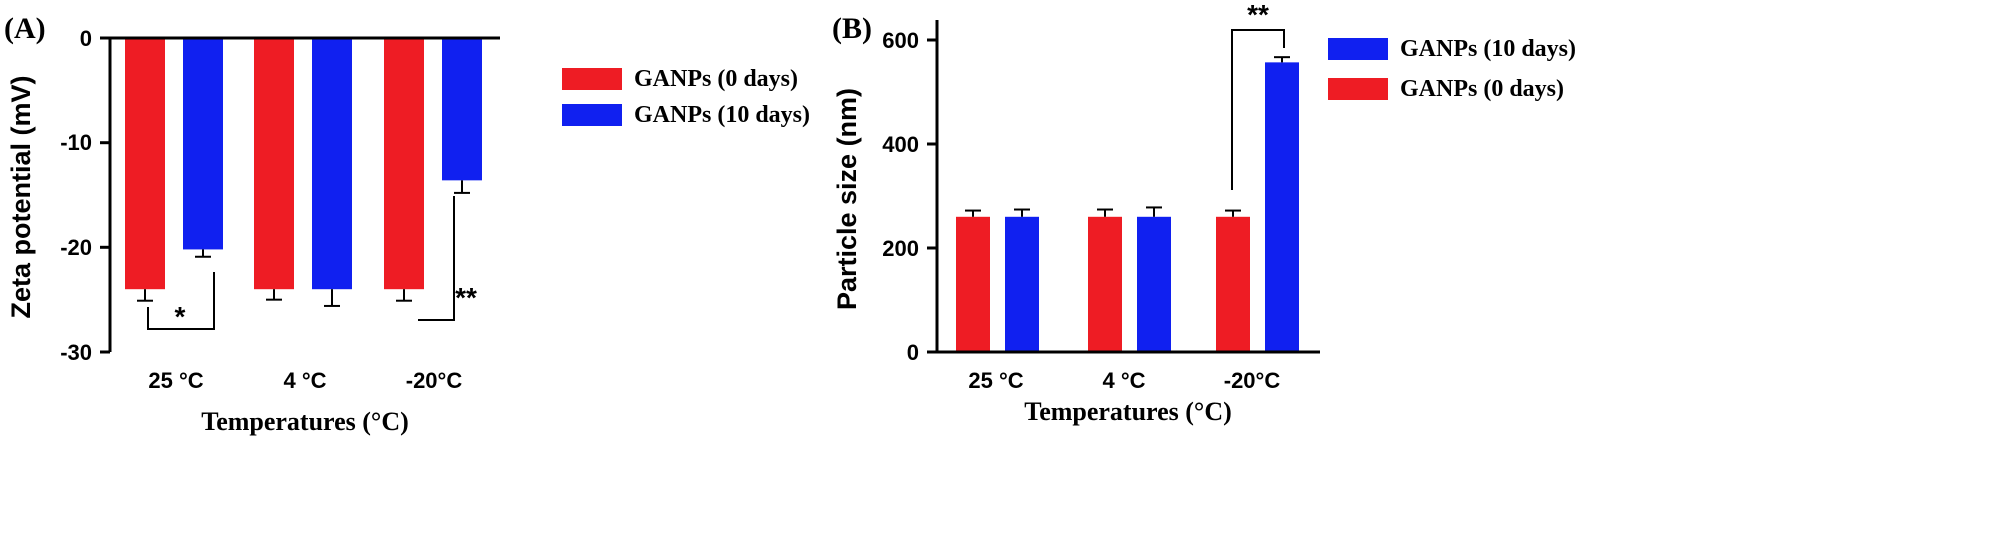  What do you see at coordinates (434, 380) in the screenshot?
I see `panel-a-x-tick-label: -20°C` at bounding box center [434, 380].